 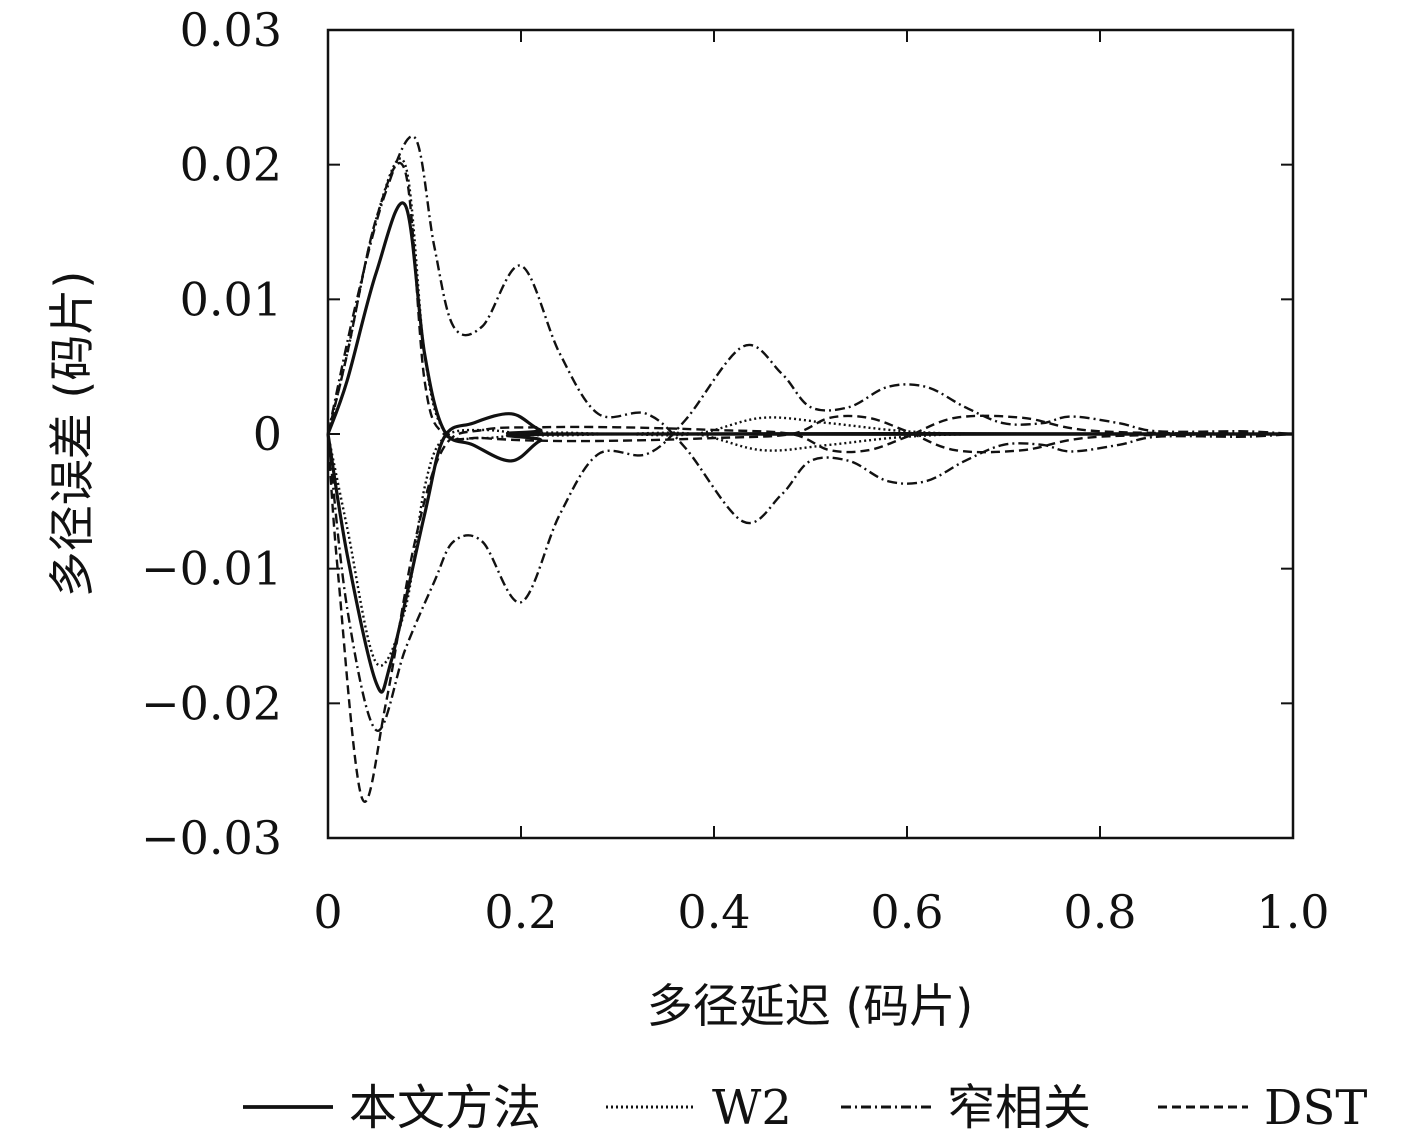 I want to click on x-axis-title: 多径延迟 (码片), so click(x=810, y=1006).